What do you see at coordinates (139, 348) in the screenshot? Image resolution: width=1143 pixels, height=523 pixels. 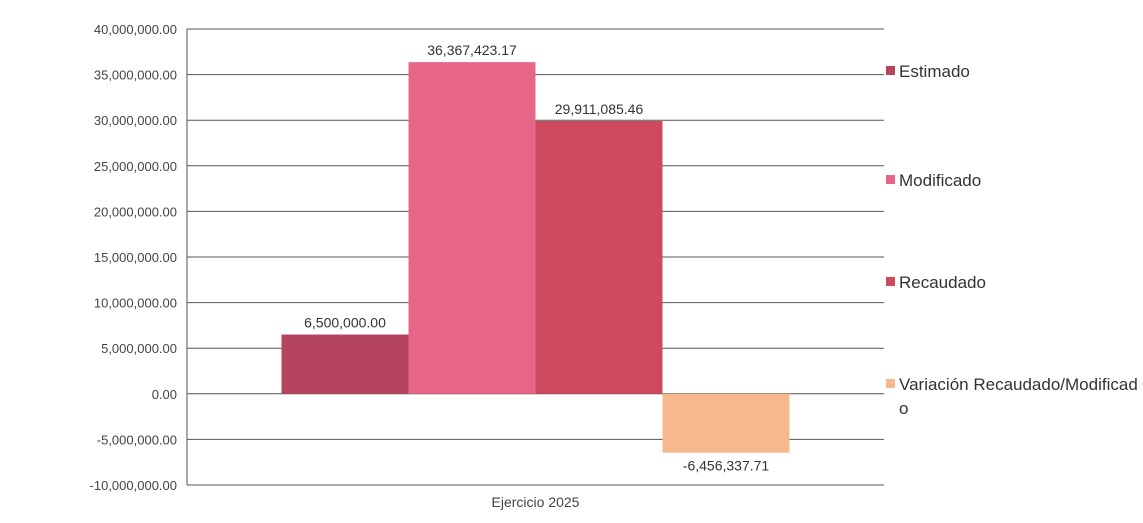 I see `y-tick-label: 5,000,000.00` at bounding box center [139, 348].